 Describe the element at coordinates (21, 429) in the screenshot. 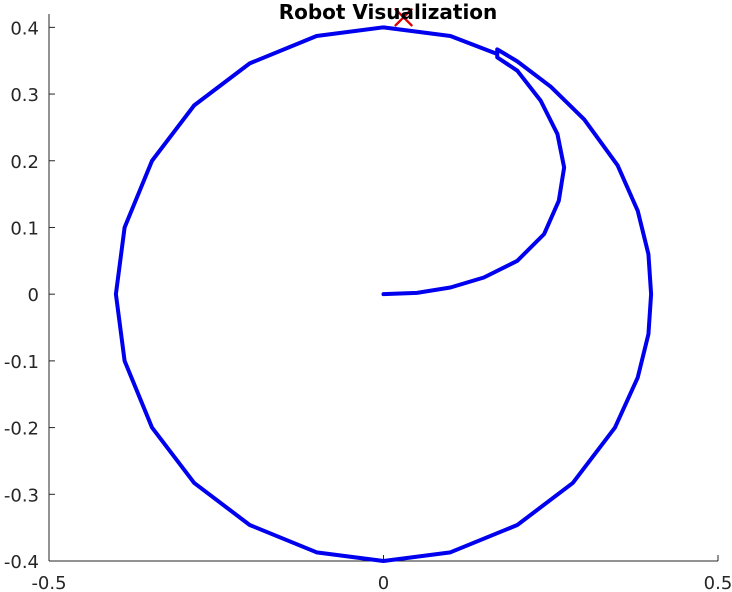

I see `y-tick-label: -0.2` at that location.